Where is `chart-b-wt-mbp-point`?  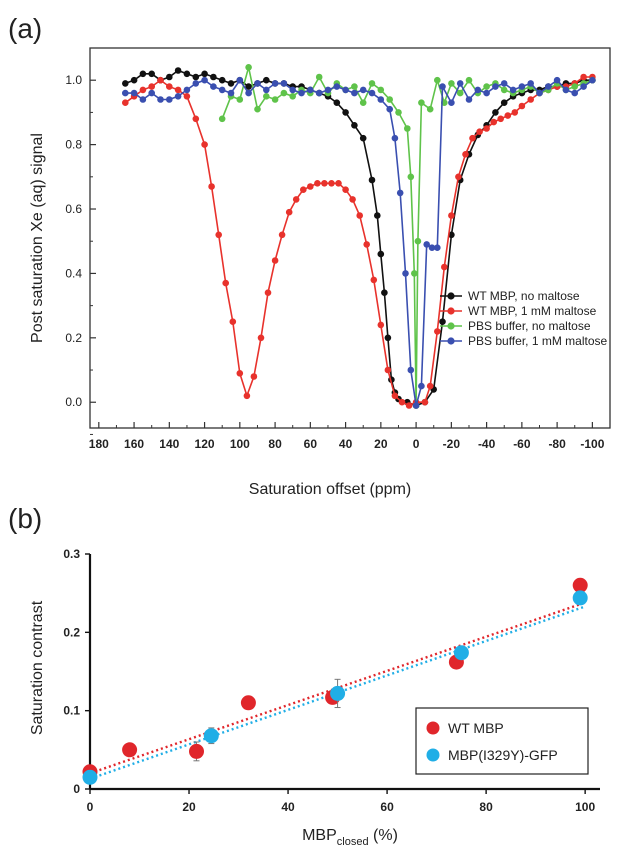 chart-b-wt-mbp-point is located at coordinates (248, 703).